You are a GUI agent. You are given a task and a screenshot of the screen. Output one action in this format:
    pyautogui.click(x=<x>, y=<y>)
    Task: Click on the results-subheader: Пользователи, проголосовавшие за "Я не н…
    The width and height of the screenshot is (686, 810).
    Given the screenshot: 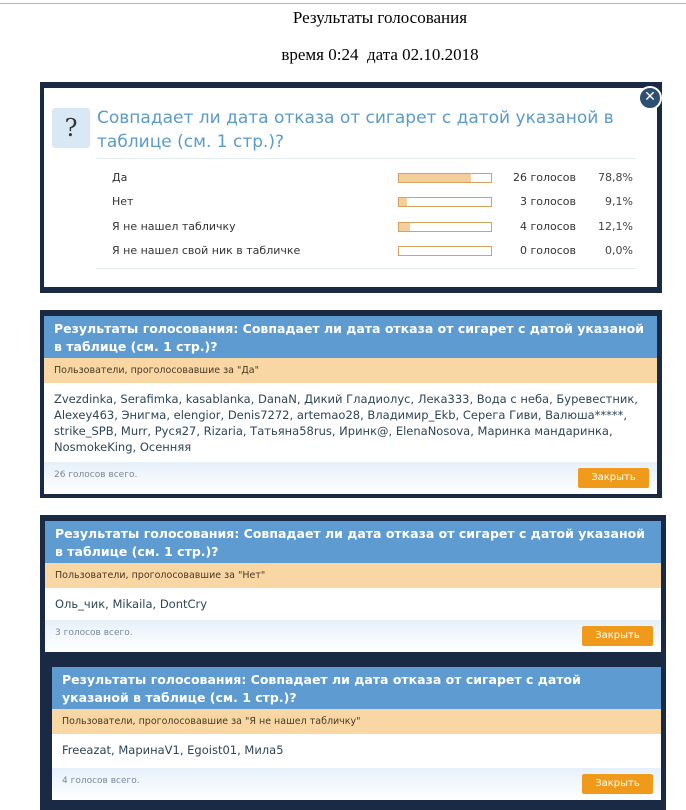 What is the action you would take?
    pyautogui.click(x=356, y=721)
    